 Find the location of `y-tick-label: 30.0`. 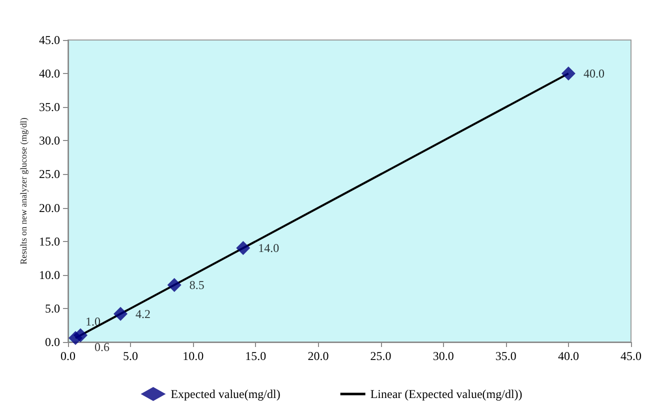

y-tick-label: 30.0 is located at coordinates (49, 141).